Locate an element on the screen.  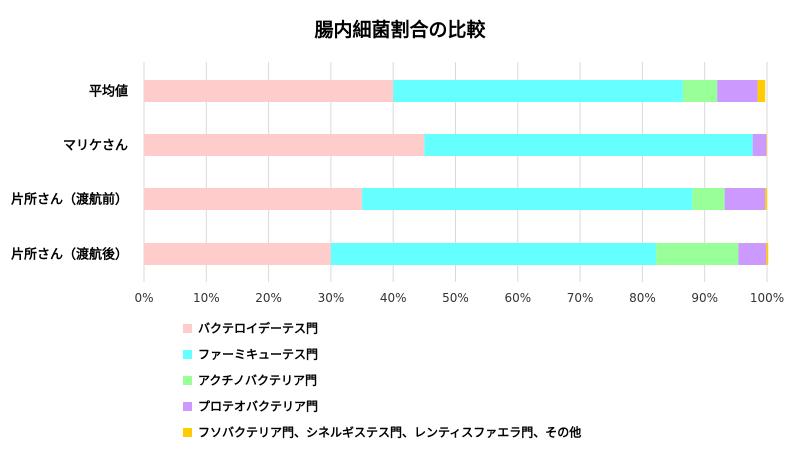
category-label: 片所さん（渡航後） is located at coordinates (69, 255).